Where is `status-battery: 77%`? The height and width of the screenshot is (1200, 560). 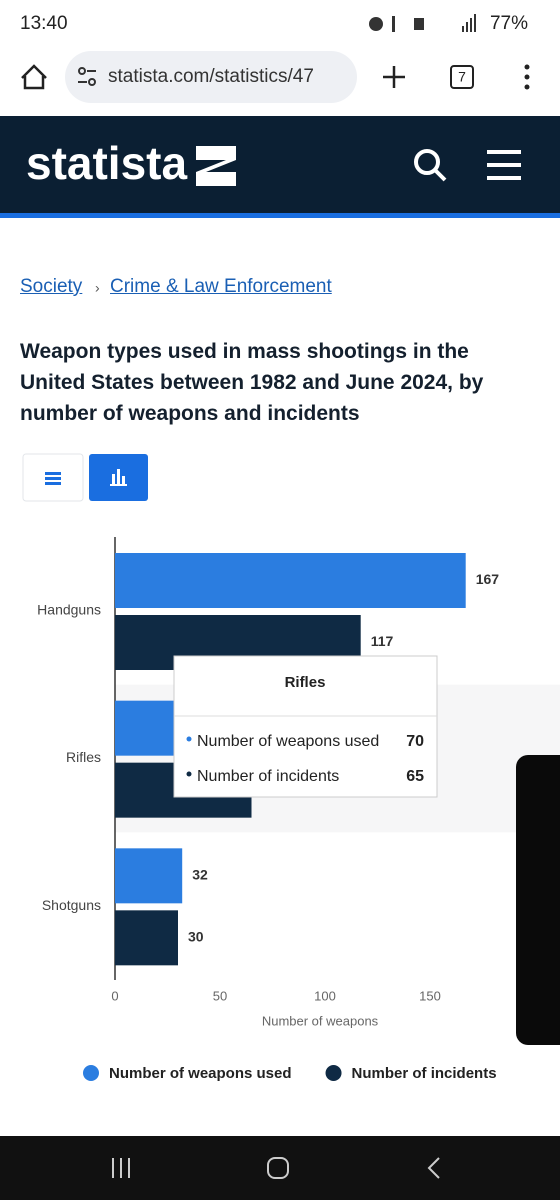 status-battery: 77% is located at coordinates (509, 23).